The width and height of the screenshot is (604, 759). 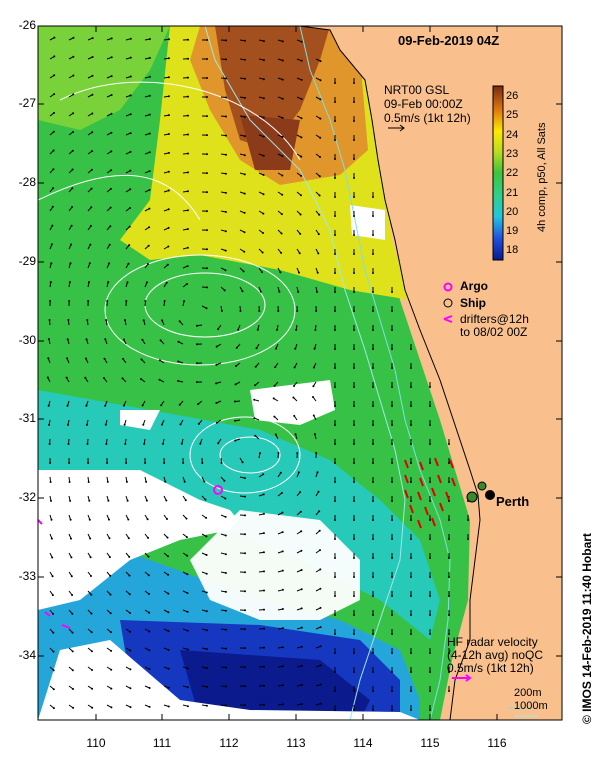 I want to click on legend-drifters-line1: drifters@12h, so click(x=494, y=319).